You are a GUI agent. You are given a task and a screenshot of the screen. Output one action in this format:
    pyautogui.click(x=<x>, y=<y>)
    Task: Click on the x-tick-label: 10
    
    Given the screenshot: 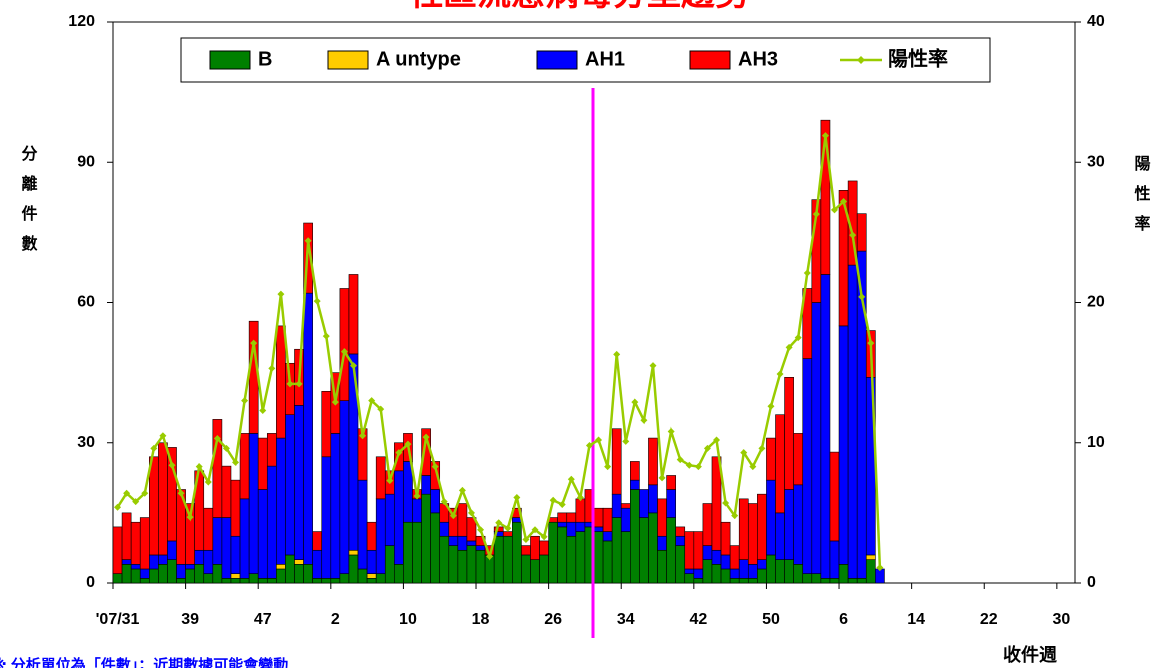 What is the action you would take?
    pyautogui.click(x=408, y=619)
    